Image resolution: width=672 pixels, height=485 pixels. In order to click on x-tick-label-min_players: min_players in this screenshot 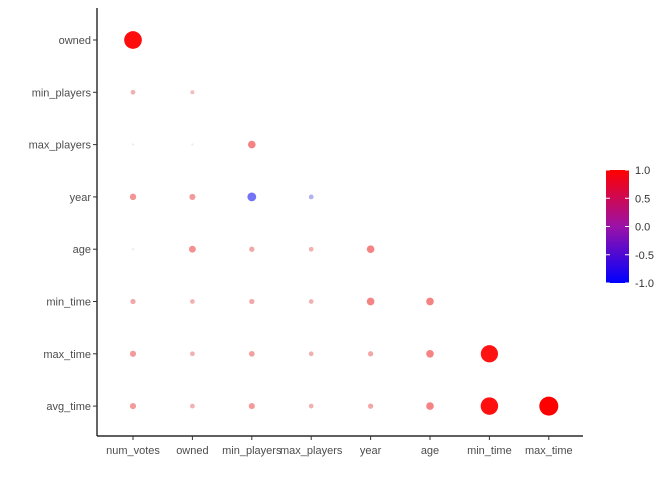, I will do `click(252, 451)`.